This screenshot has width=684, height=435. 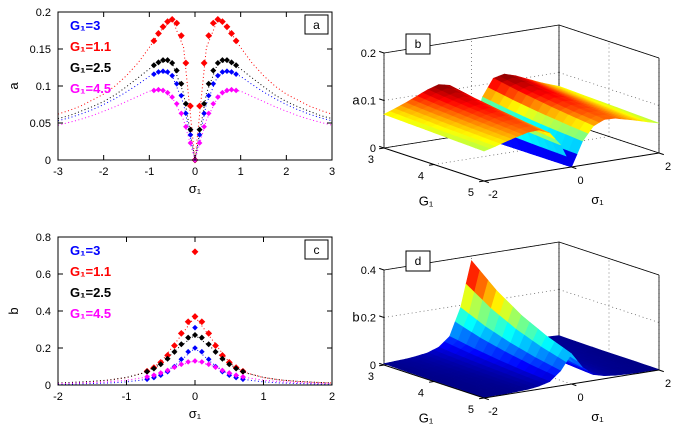 What do you see at coordinates (368, 271) in the screenshot?
I see `z-tick-label: 0.4` at bounding box center [368, 271].